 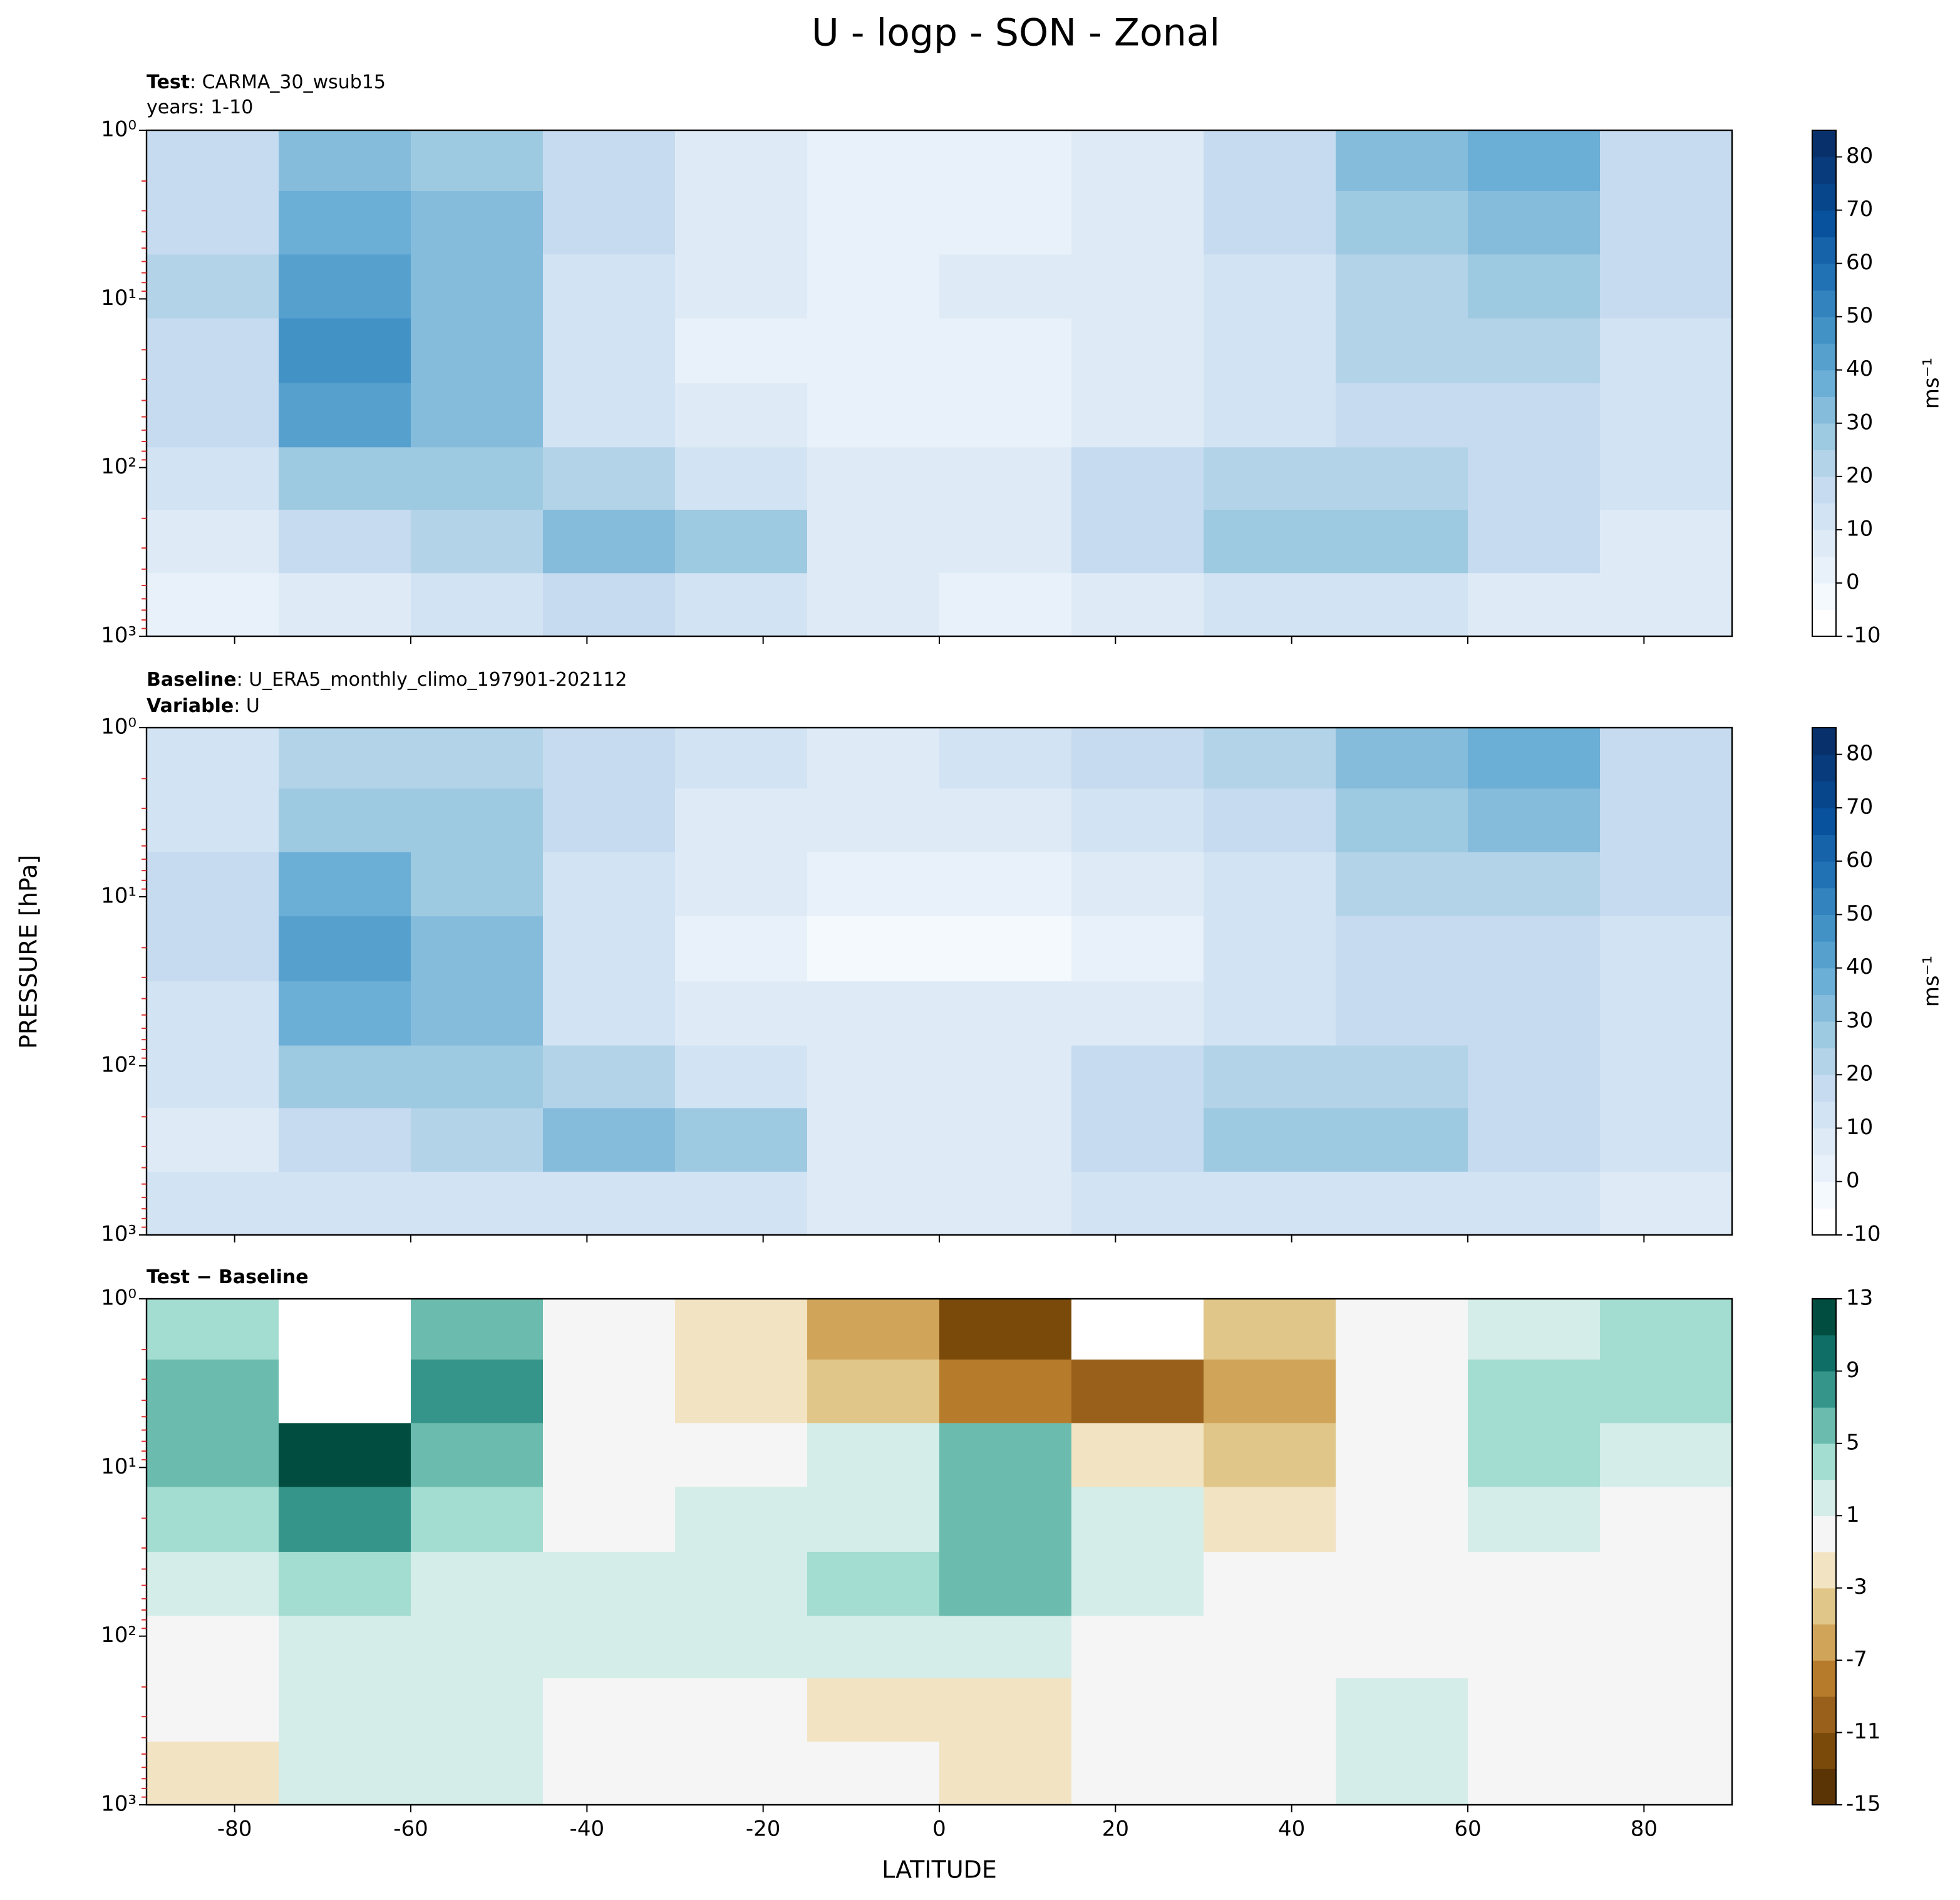 I want to click on colorbar-tick-label: 10, so click(x=1860, y=528).